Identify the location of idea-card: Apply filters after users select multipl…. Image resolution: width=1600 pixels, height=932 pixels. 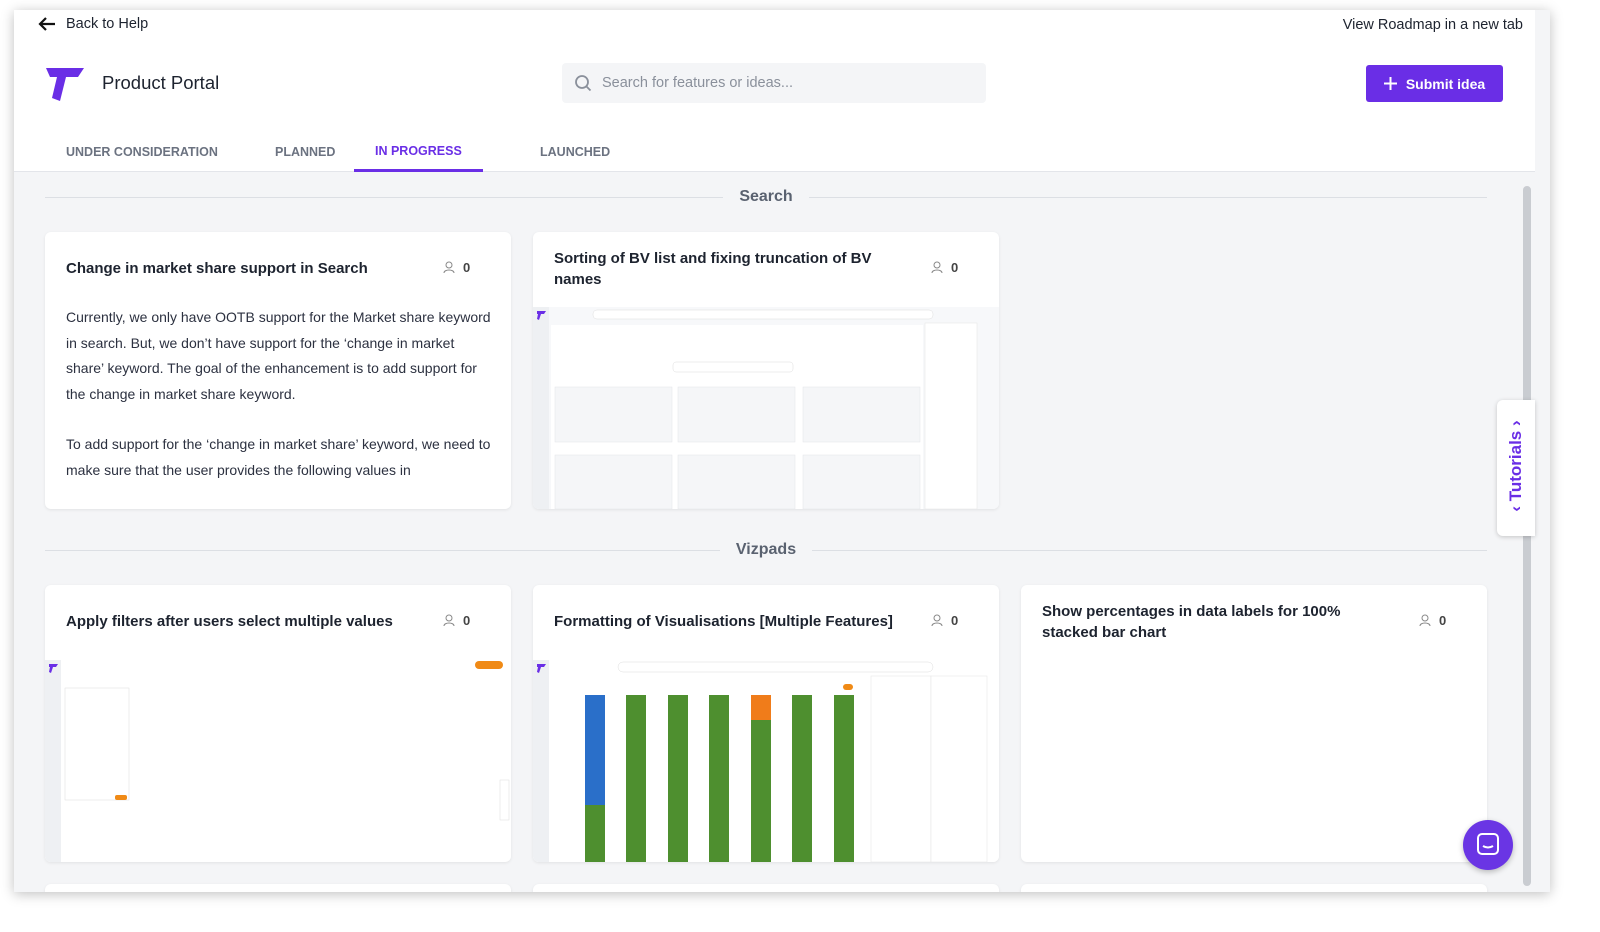
(278, 723).